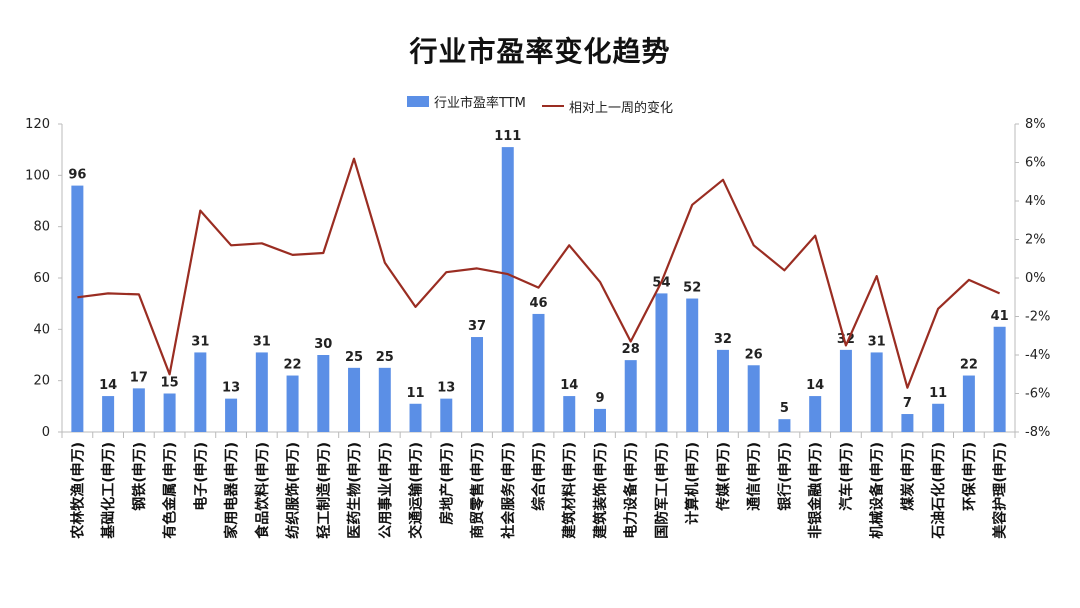 The width and height of the screenshot is (1080, 608). I want to click on x-category-label: 基础化工(申万), so click(108, 490).